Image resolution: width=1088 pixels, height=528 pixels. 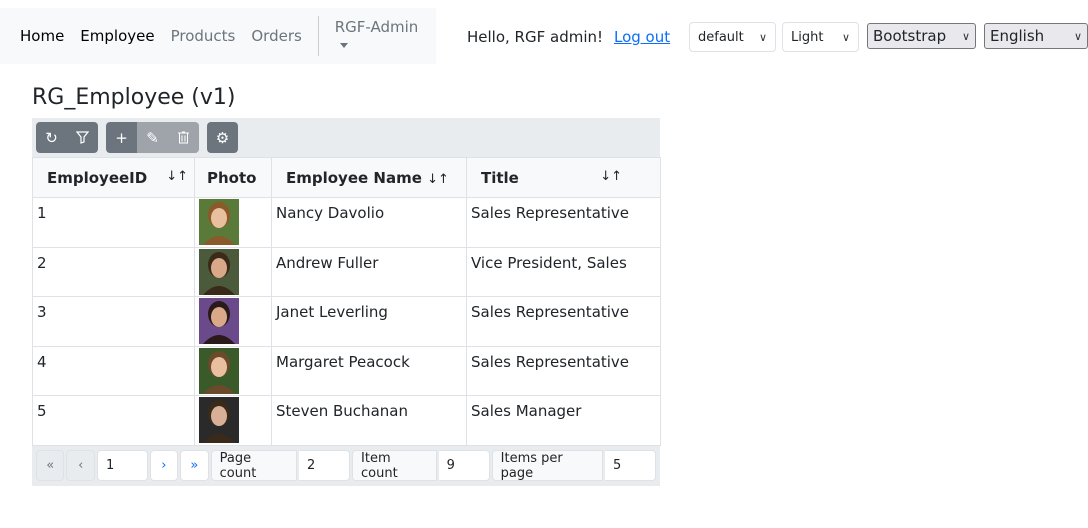 I want to click on theme-value: Bootstrap, so click(x=910, y=36).